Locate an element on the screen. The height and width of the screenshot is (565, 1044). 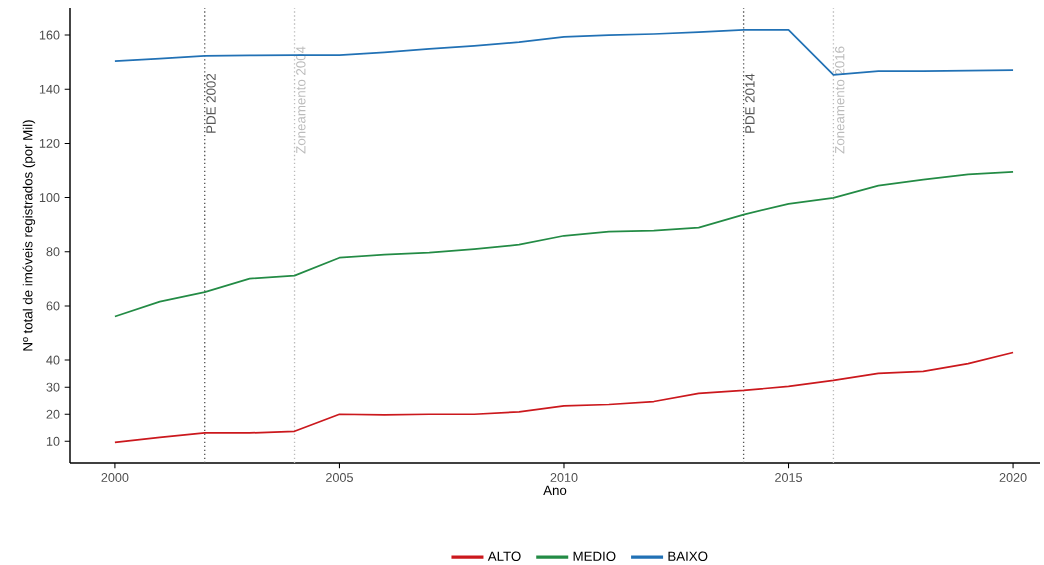
ref-line-label: Zoneamento 2004 is located at coordinates (301, 100).